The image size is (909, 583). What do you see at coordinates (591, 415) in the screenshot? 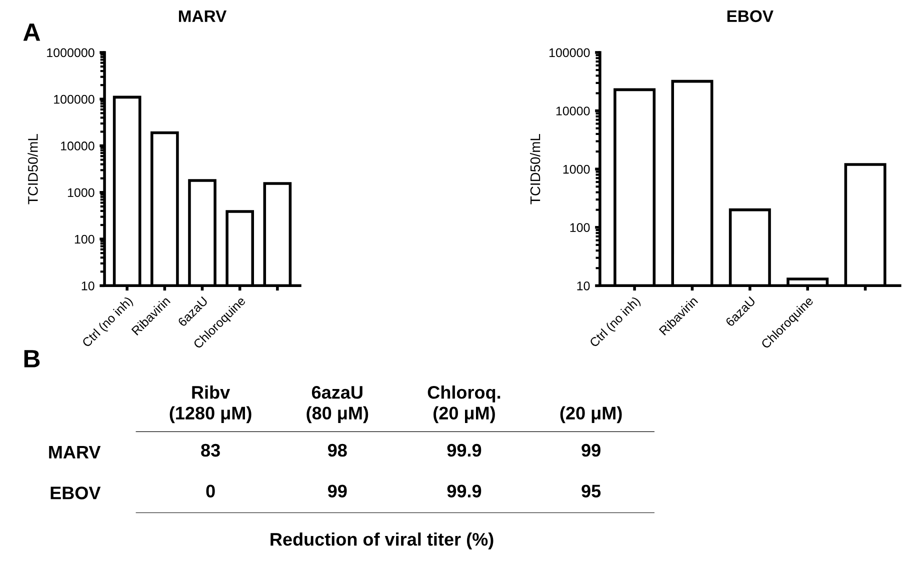
I see `x-tick-label: (20 μM)` at bounding box center [591, 415].